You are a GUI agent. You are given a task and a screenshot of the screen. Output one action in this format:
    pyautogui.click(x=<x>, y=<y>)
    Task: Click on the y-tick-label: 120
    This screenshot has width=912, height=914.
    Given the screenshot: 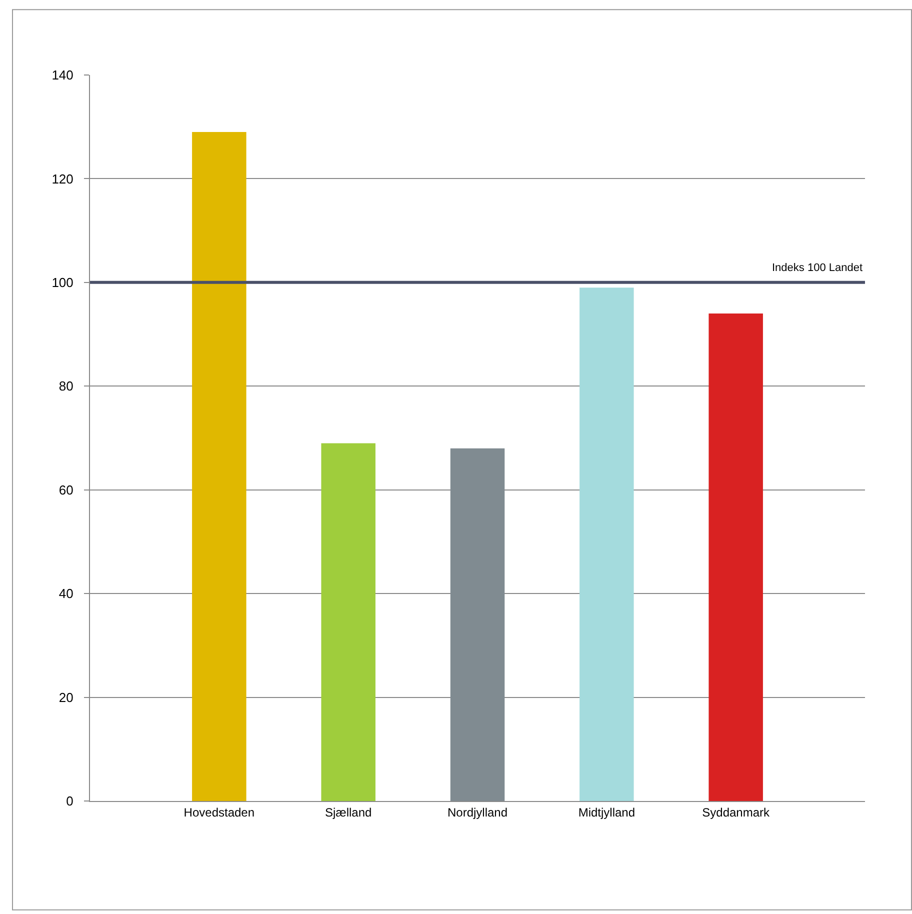 What is the action you would take?
    pyautogui.click(x=63, y=178)
    